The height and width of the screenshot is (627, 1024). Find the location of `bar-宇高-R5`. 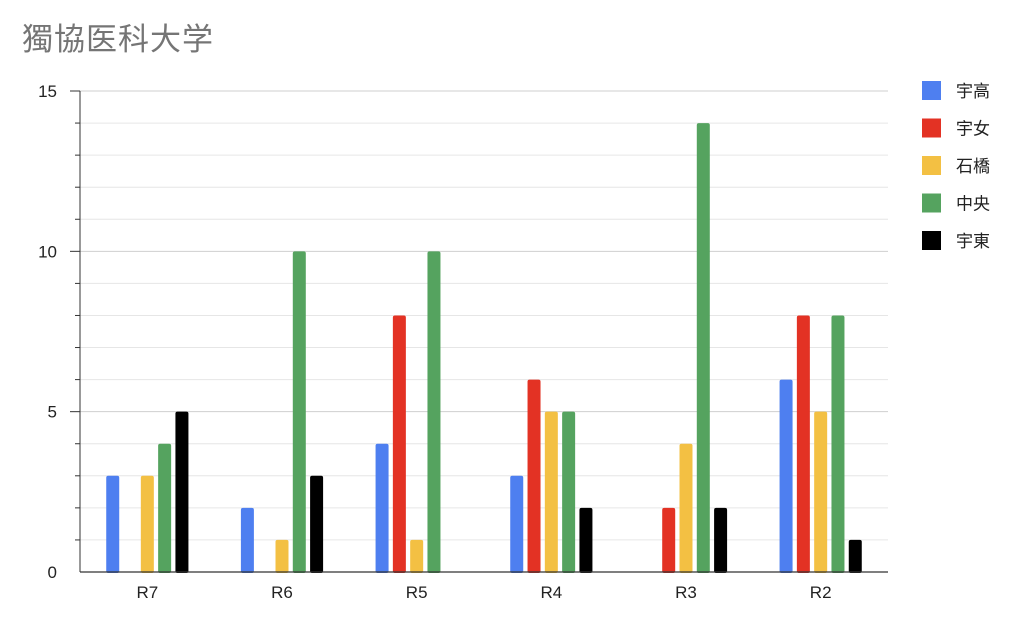

bar-宇高-R5 is located at coordinates (382, 508).